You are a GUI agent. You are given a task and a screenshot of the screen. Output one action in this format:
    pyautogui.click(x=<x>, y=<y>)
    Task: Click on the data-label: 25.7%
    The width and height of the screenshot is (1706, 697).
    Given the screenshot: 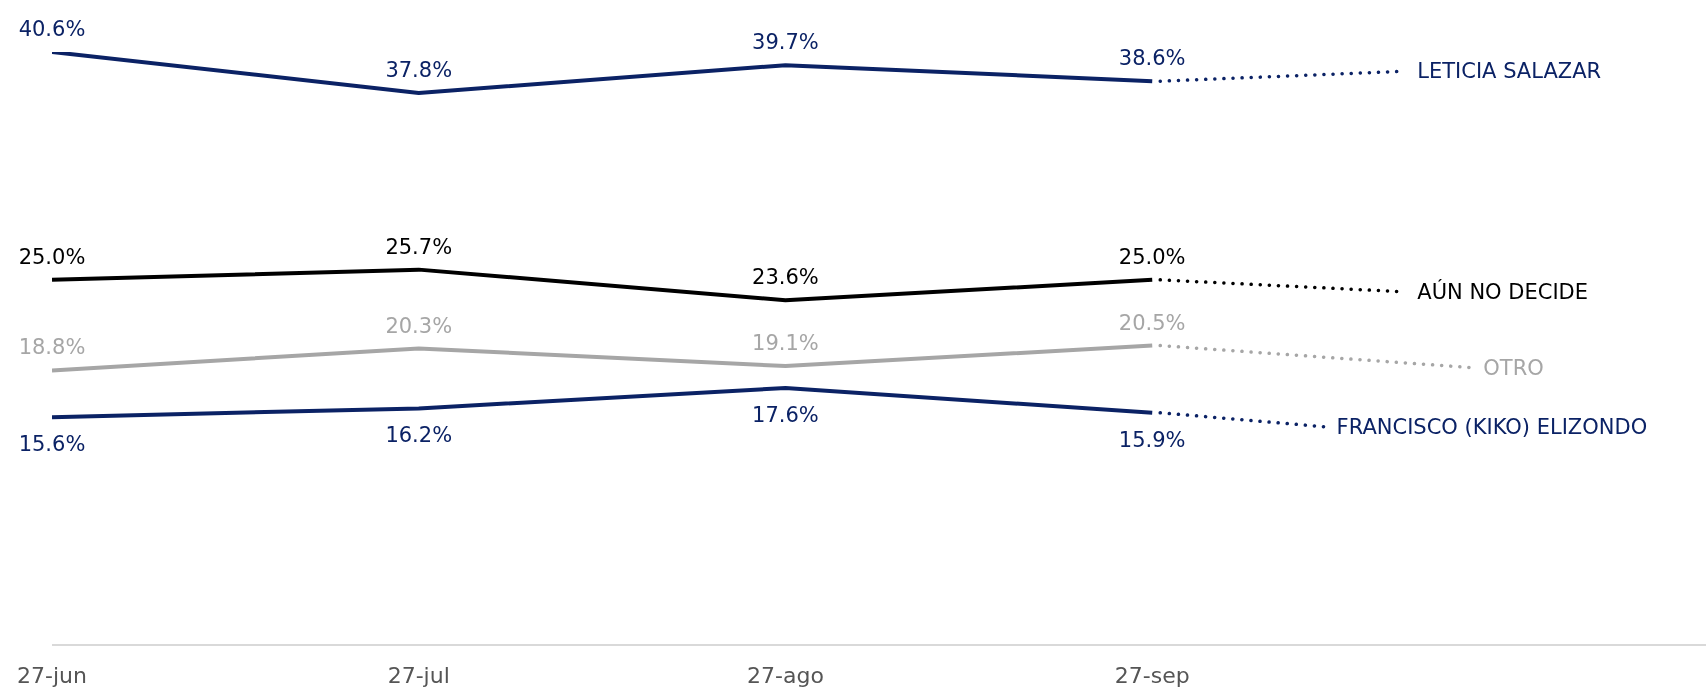 What is the action you would take?
    pyautogui.click(x=419, y=246)
    